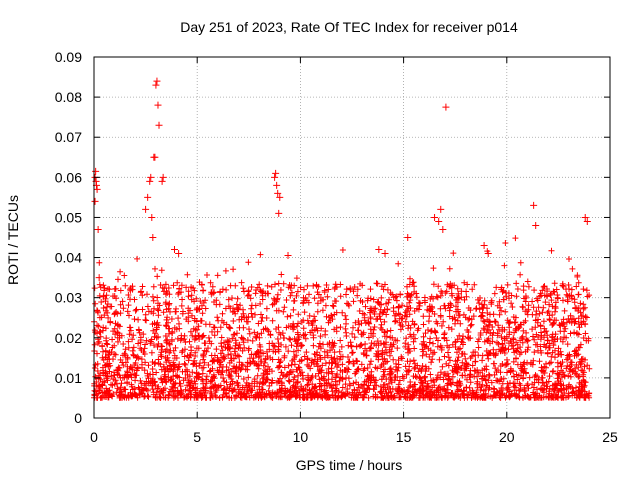 The image size is (640, 480). I want to click on x-tick-label: 0, so click(94, 437).